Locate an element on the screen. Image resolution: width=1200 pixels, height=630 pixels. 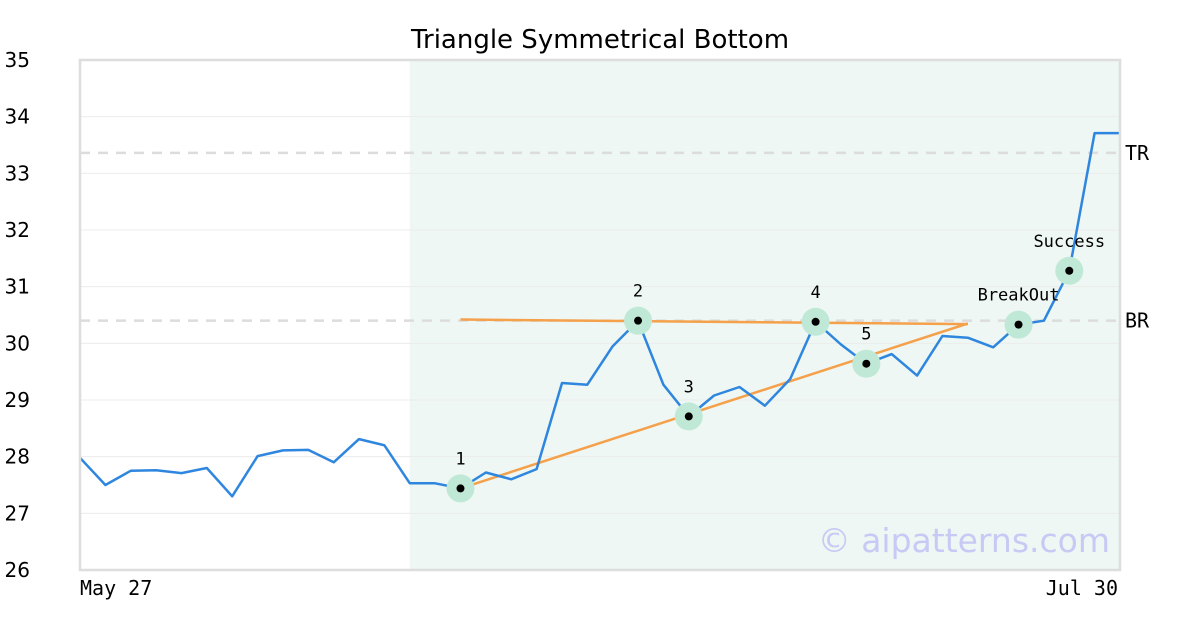
y-tick-label: 31 is located at coordinates (17, 287).